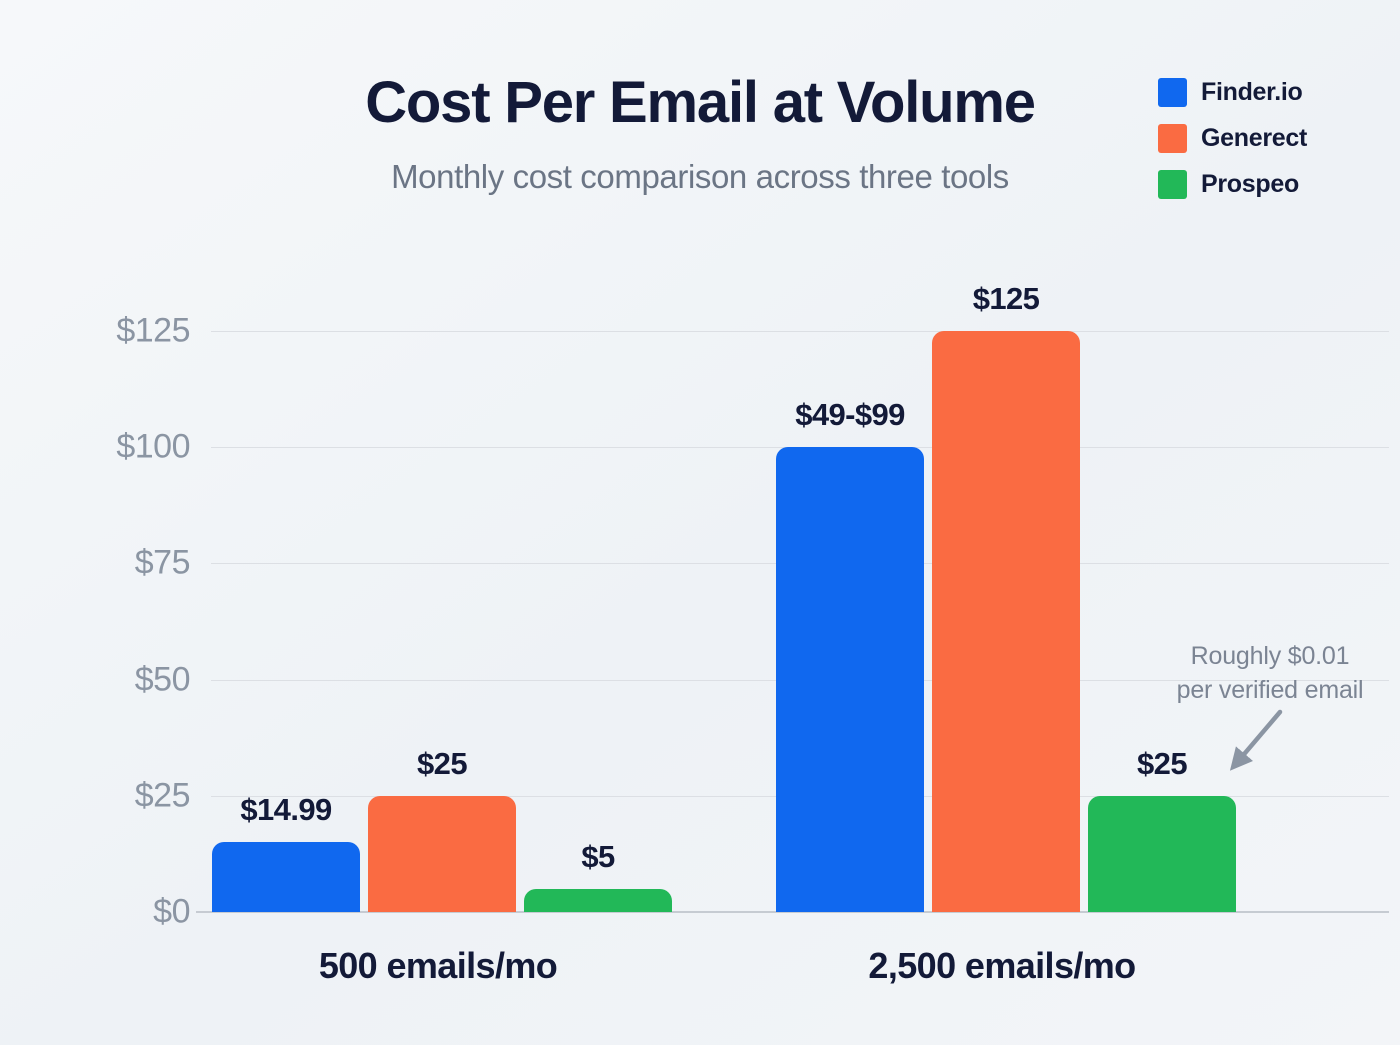  What do you see at coordinates (1172, 138) in the screenshot?
I see `legend-swatch-icon-generect` at bounding box center [1172, 138].